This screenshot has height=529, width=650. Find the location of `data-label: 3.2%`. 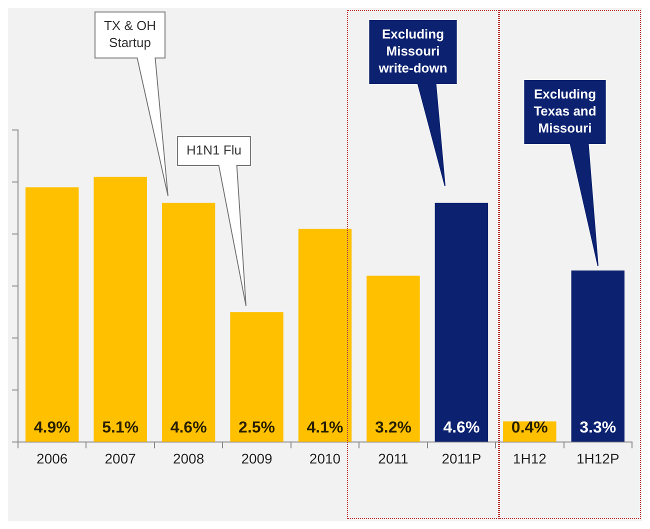

data-label: 3.2% is located at coordinates (393, 428).